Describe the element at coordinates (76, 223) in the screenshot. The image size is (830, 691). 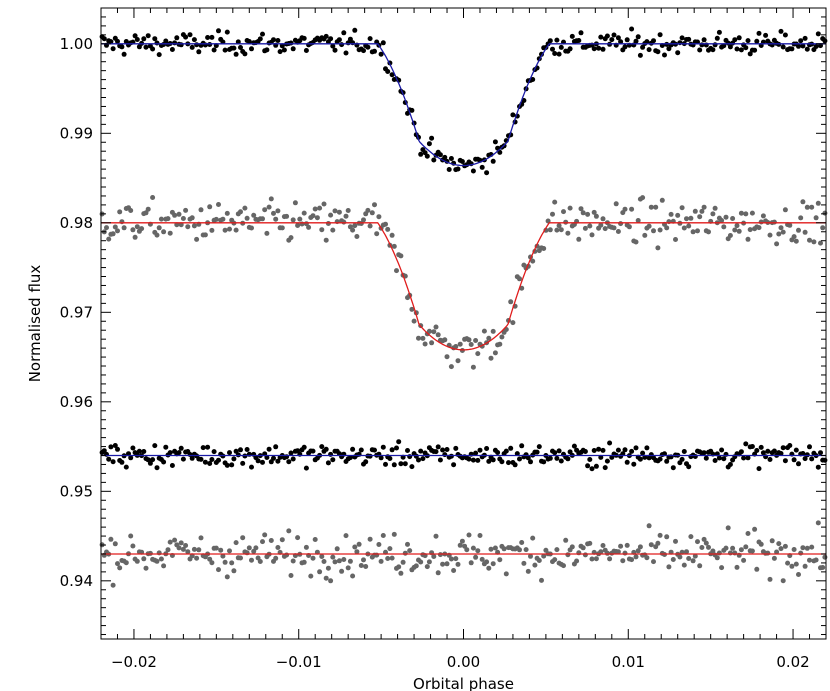
I see `y-tick-label: 0.98` at that location.